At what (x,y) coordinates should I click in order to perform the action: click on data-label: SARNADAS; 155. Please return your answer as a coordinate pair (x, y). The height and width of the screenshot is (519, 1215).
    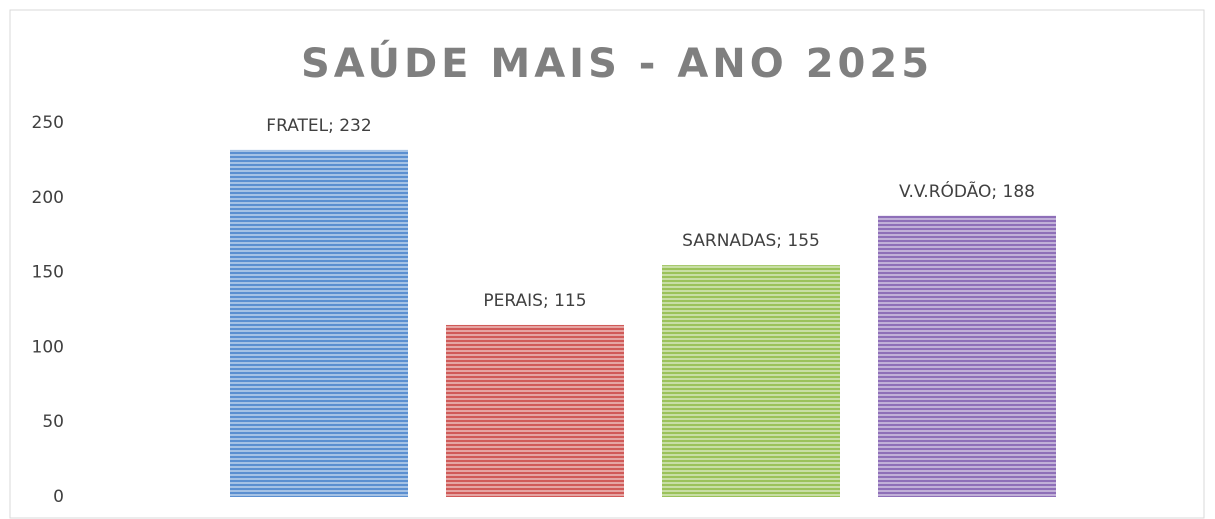
    Looking at the image, I should click on (751, 241).